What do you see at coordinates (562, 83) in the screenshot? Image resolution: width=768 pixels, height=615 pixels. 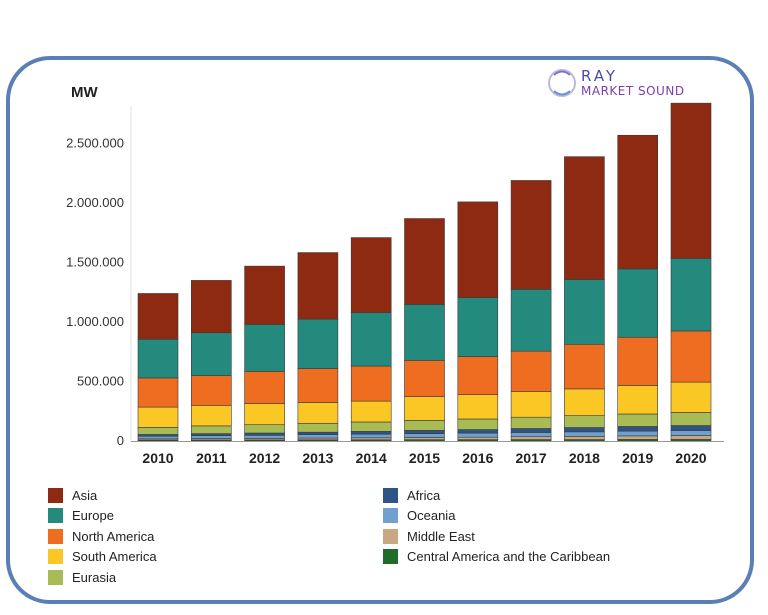 I see `logo-mark-icon` at bounding box center [562, 83].